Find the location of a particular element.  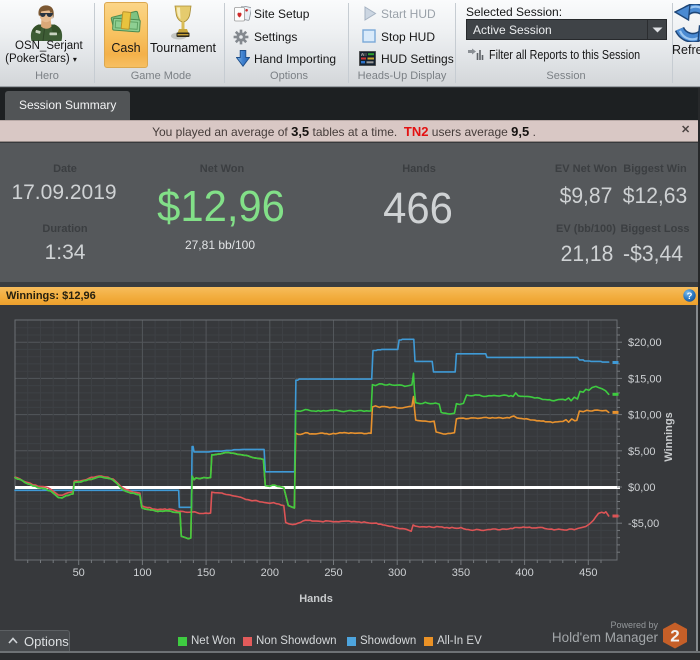

svg-text: Winnings is located at coordinates (669, 436).